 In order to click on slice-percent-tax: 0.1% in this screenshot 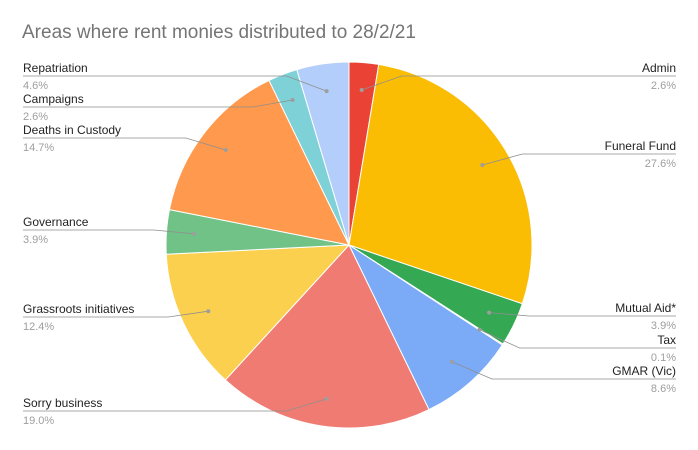, I will do `click(663, 358)`.